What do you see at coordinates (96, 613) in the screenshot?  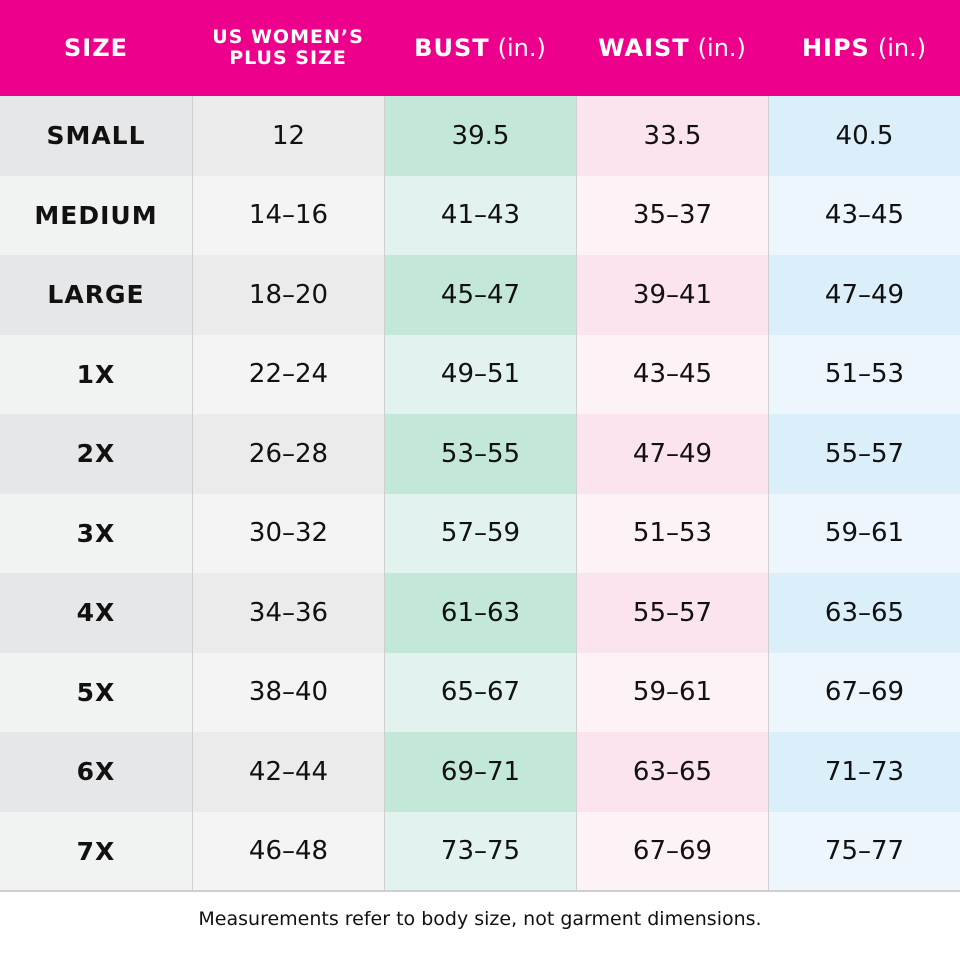 I see `size-label: 4X` at bounding box center [96, 613].